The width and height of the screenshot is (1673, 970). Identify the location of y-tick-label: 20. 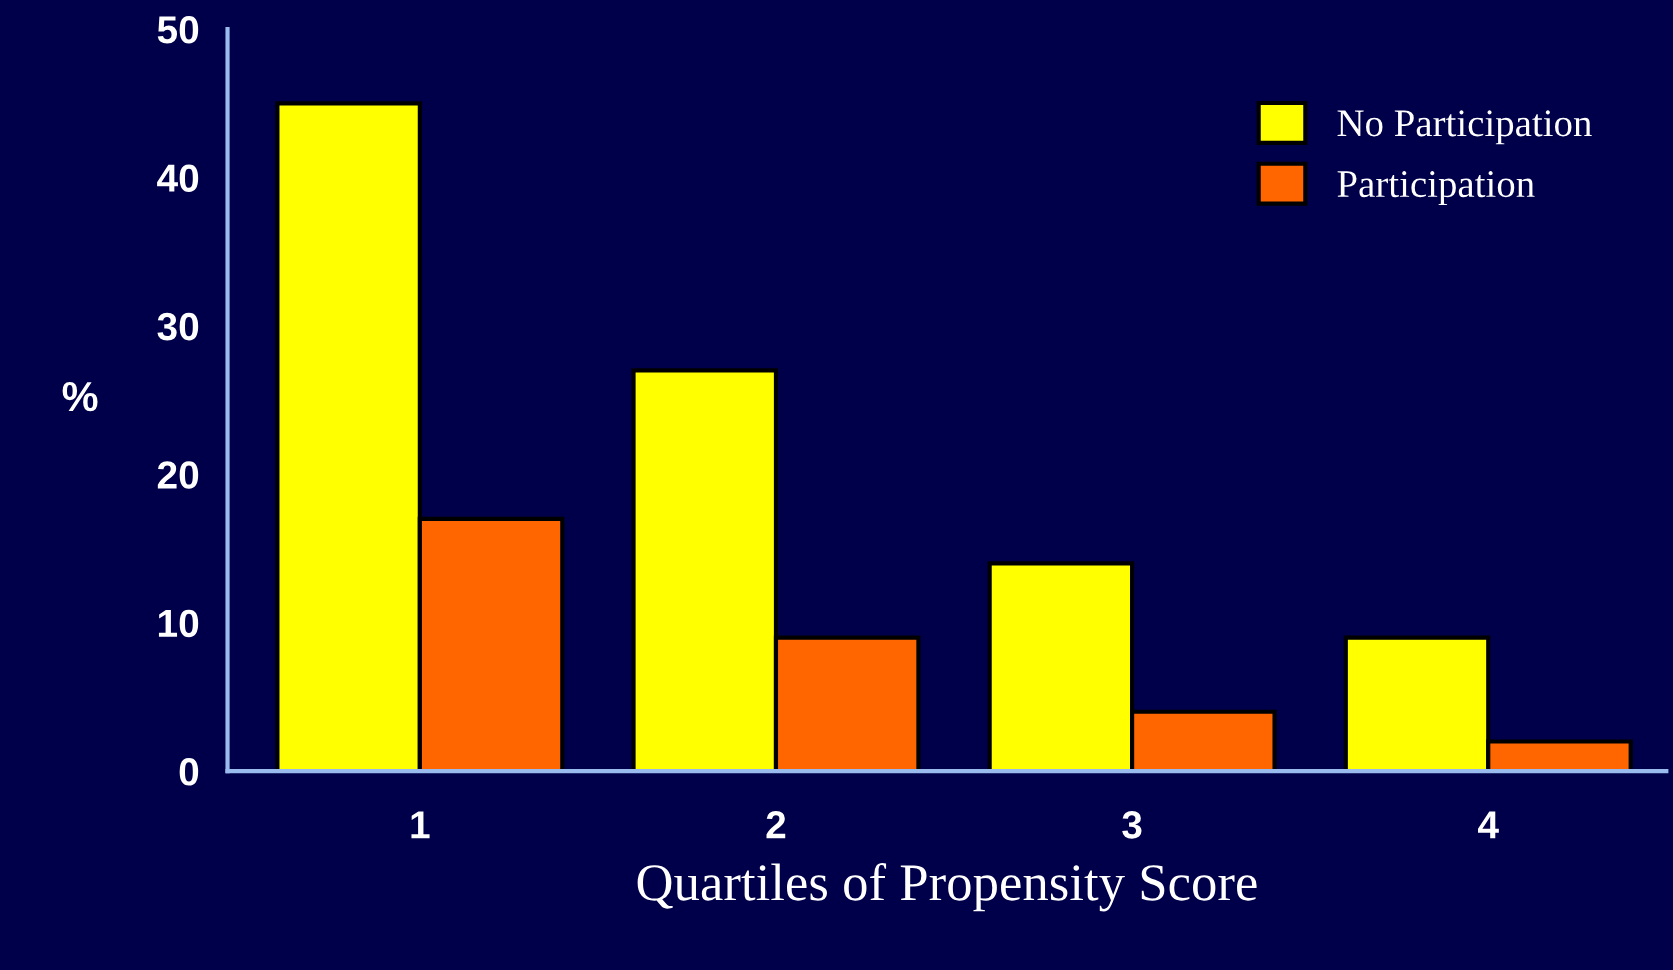
(178, 475).